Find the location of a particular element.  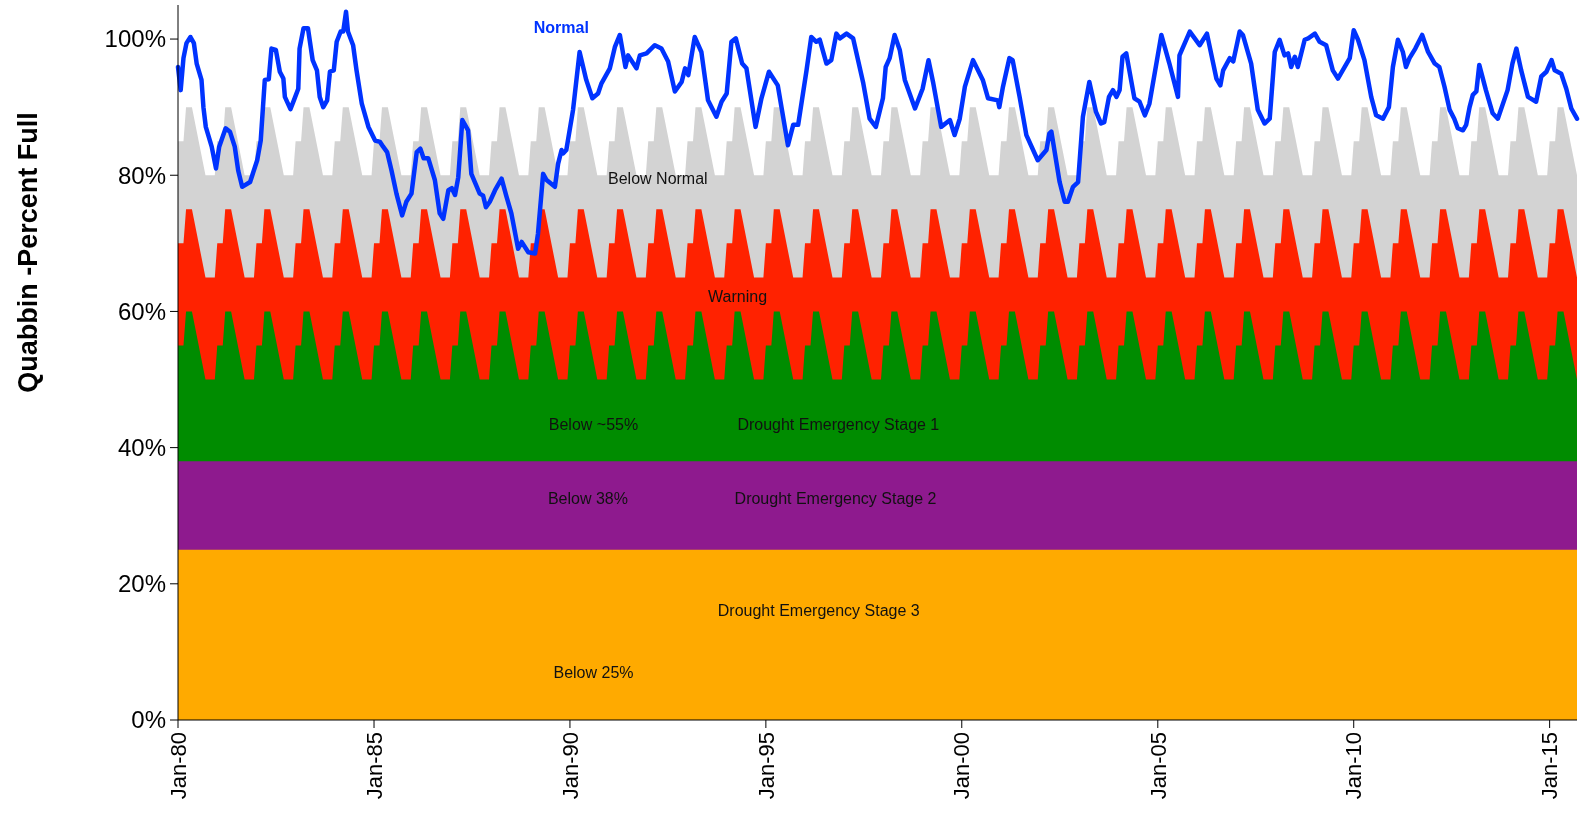

y-axis-title: Quabbin -Percent Full is located at coordinates (28, 252).